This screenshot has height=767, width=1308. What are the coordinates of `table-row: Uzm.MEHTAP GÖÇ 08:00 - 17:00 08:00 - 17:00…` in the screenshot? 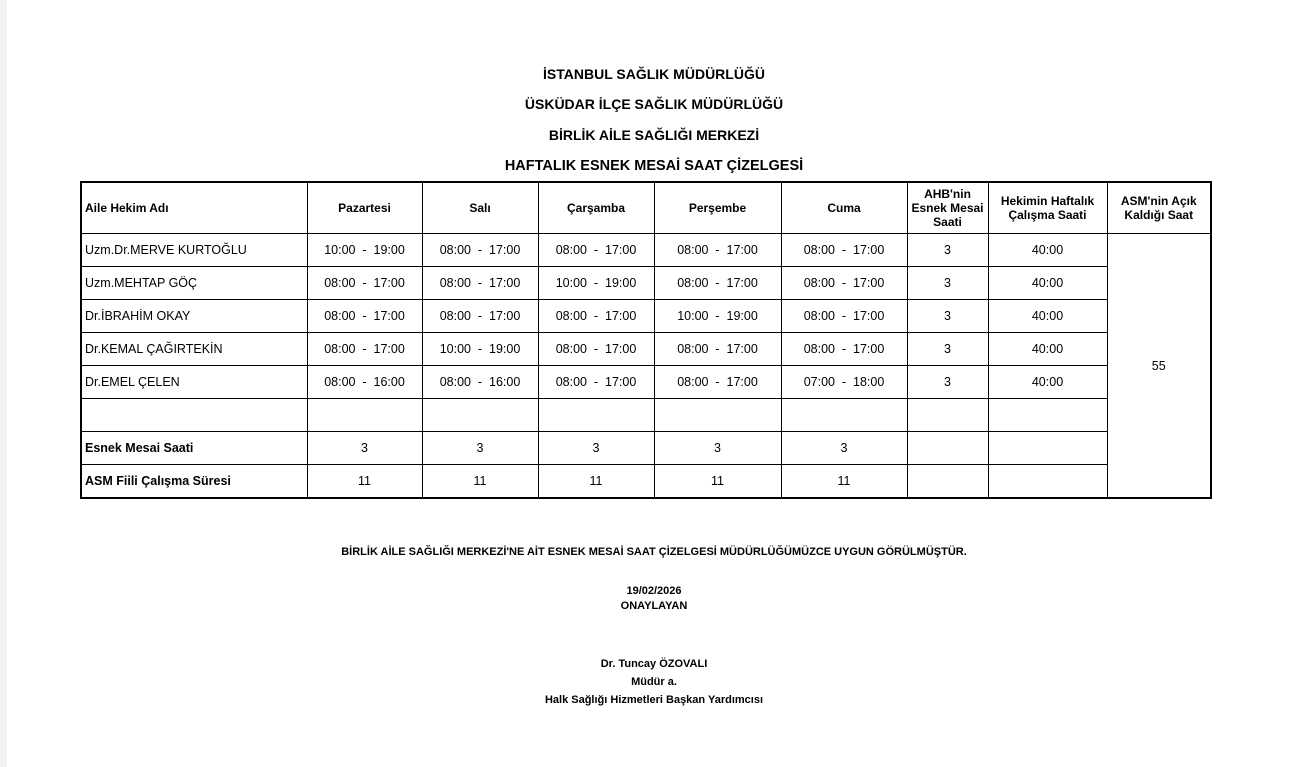 It's located at (645, 283).